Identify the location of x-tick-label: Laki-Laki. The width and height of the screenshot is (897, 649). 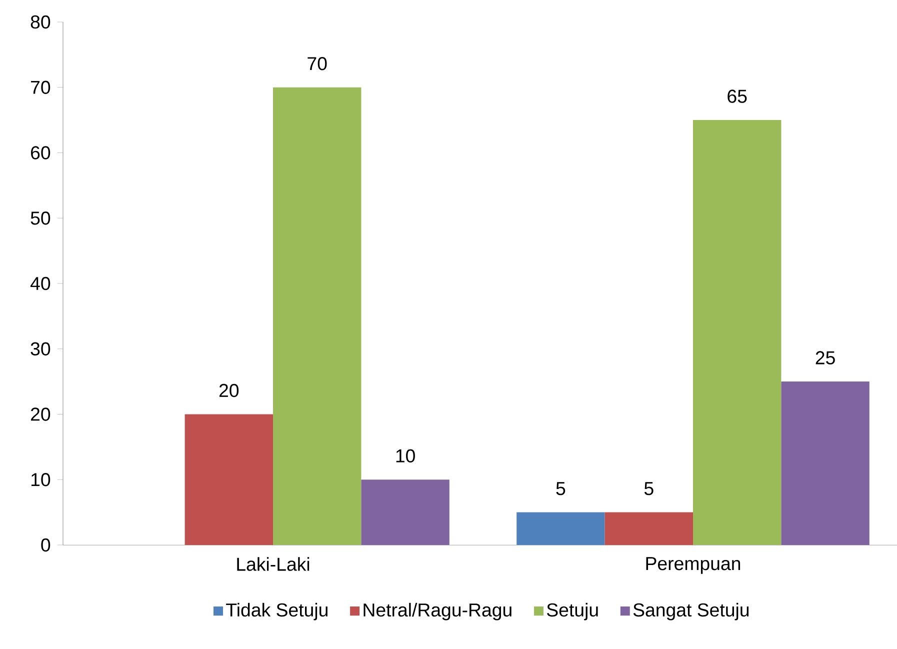
(273, 564).